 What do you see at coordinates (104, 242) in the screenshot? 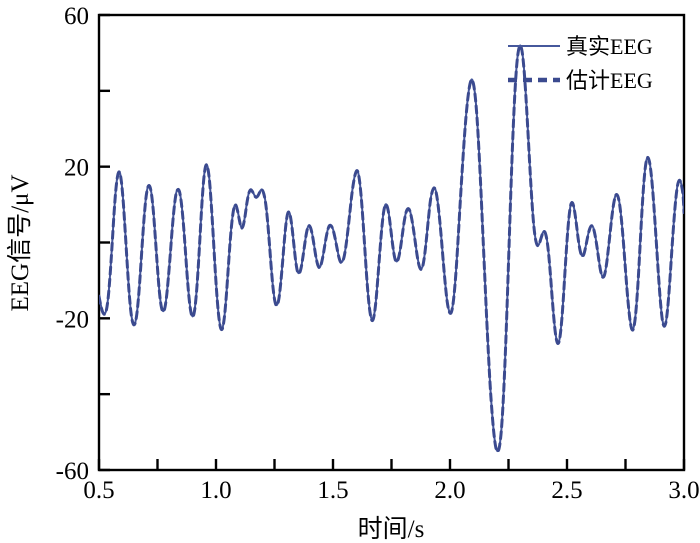
I see `y-axis-ticks` at bounding box center [104, 242].